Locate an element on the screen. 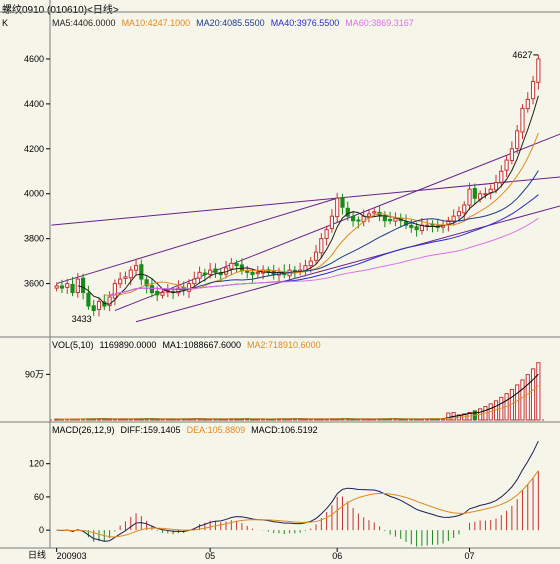 This screenshot has height=564, width=560. macd-legend-item: DEA:105.8809 is located at coordinates (216, 430).